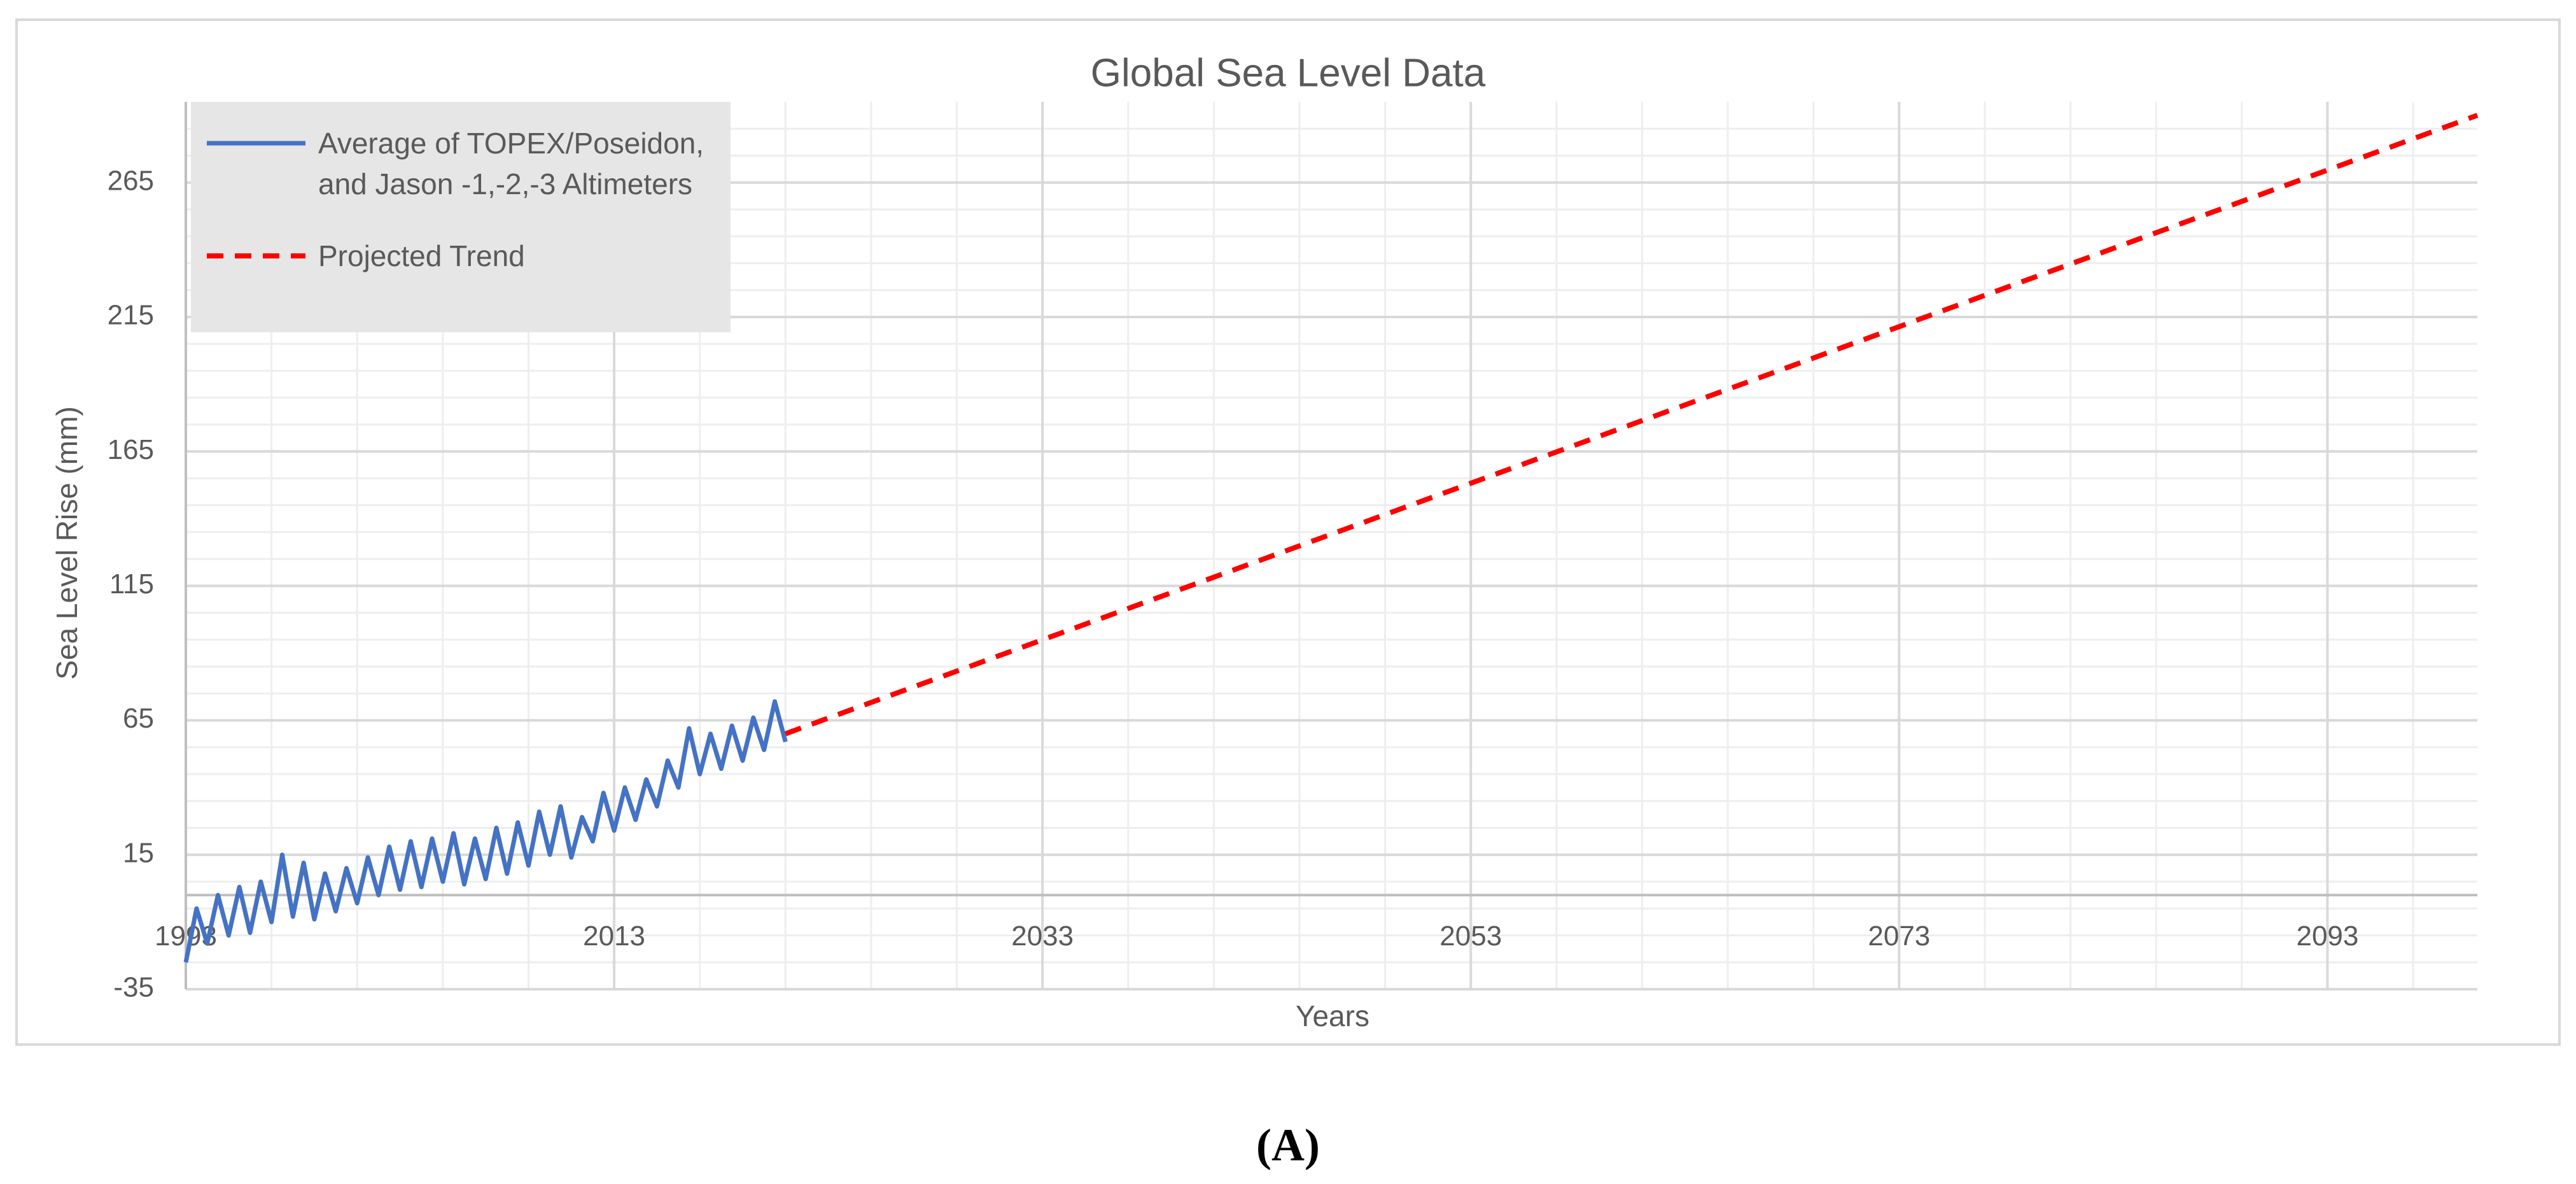 Image resolution: width=2576 pixels, height=1184 pixels. Describe the element at coordinates (138, 719) in the screenshot. I see `y-tick-label: 65` at that location.